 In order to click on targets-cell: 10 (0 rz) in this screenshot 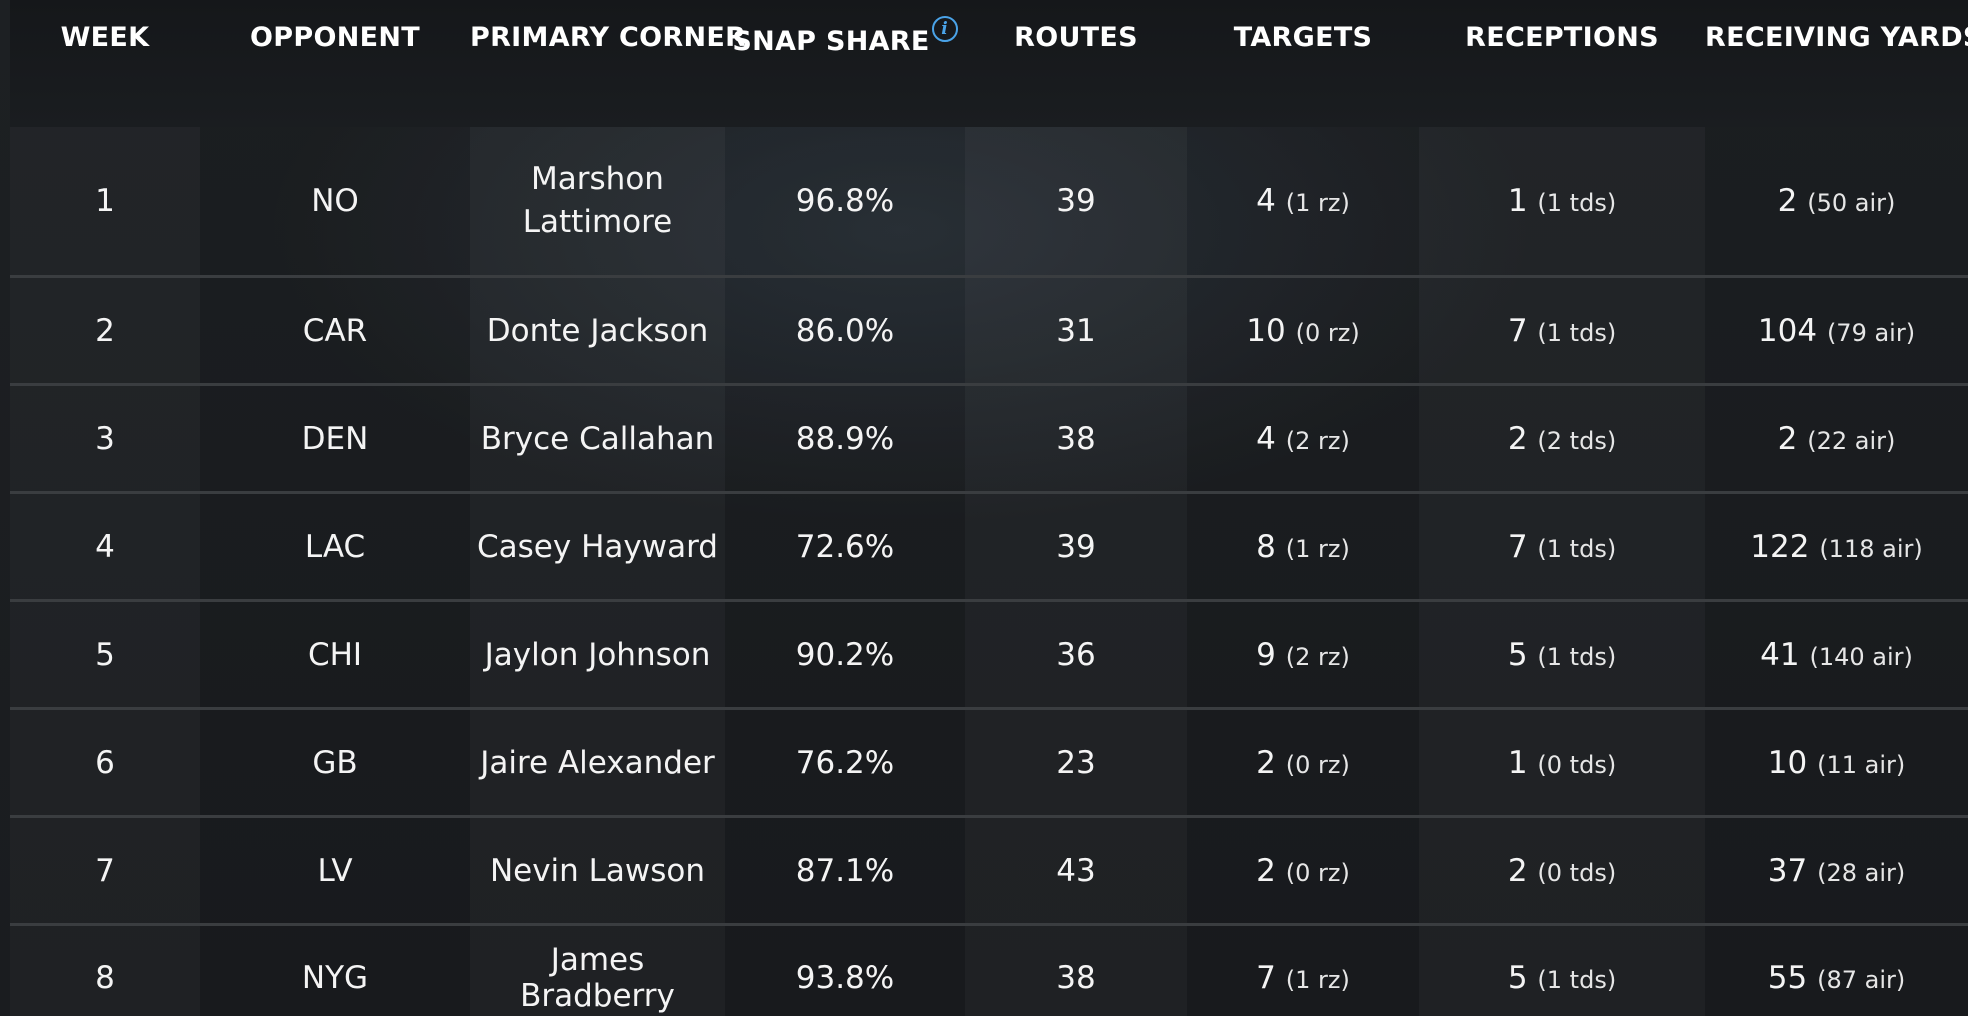, I will do `click(1303, 331)`.